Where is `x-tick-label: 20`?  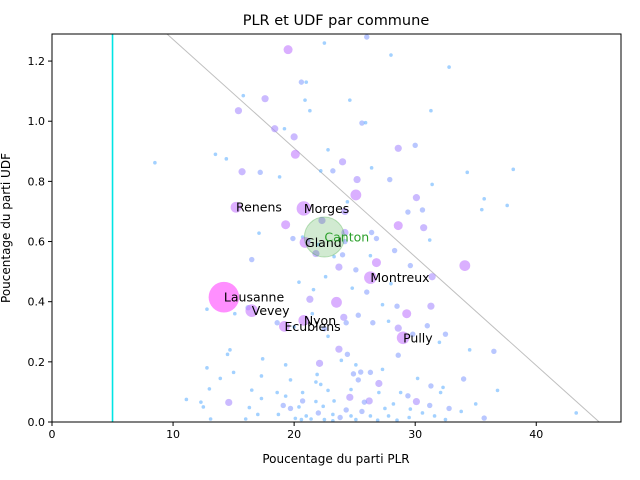
x-tick-label: 20 is located at coordinates (294, 434).